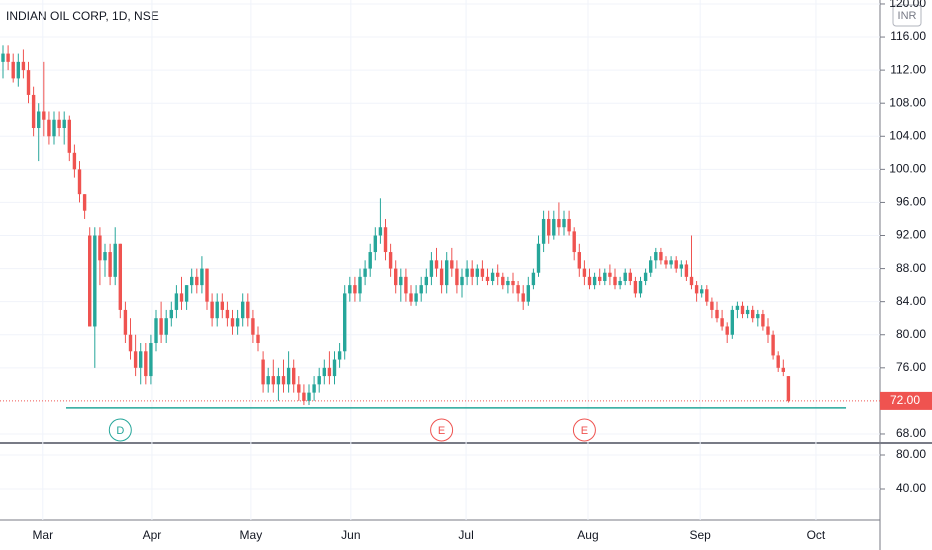 The height and width of the screenshot is (550, 932). I want to click on y-tick-label: 104.00, so click(907, 135).